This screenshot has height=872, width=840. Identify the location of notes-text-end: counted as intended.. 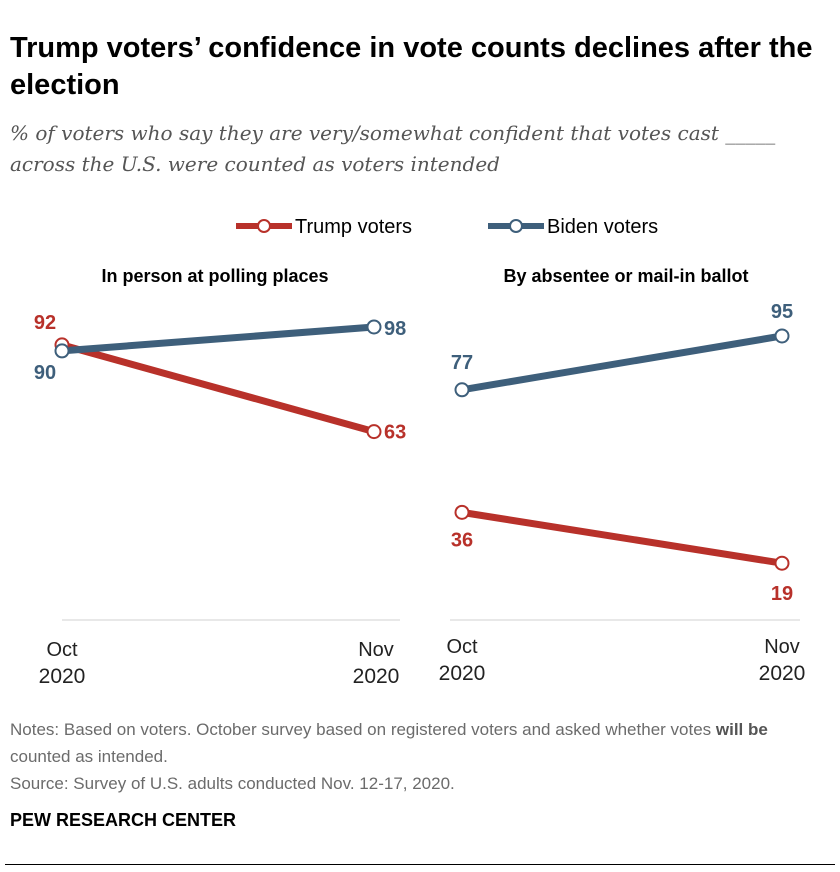
(89, 756).